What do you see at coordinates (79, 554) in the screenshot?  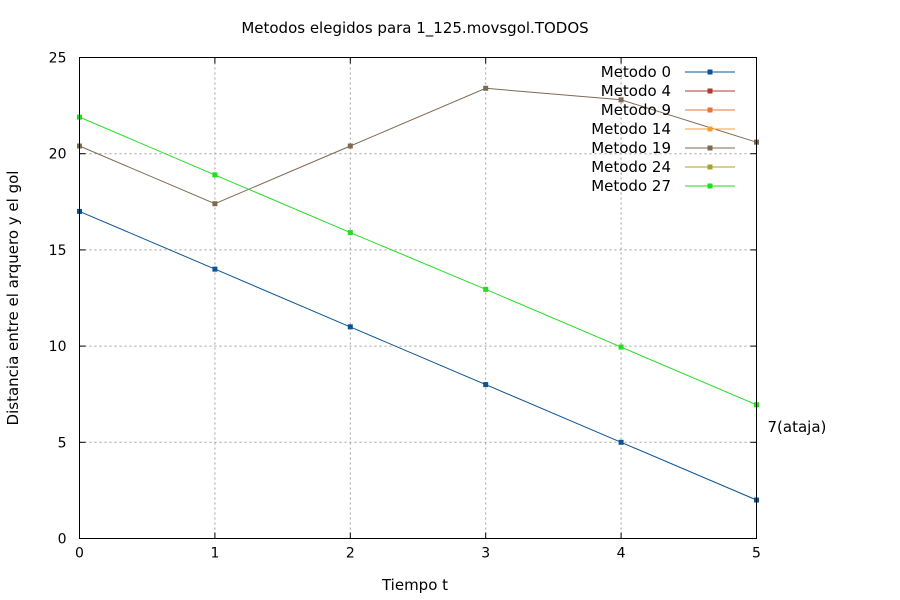 I see `x-tick-label: 0` at bounding box center [79, 554].